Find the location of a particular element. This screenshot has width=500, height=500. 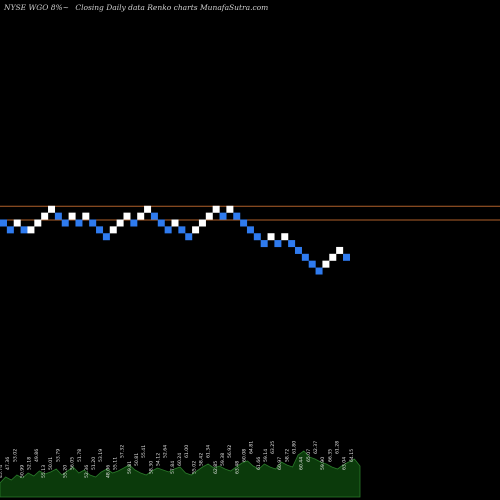

volume-label: 60.97 is located at coordinates (280, 463).